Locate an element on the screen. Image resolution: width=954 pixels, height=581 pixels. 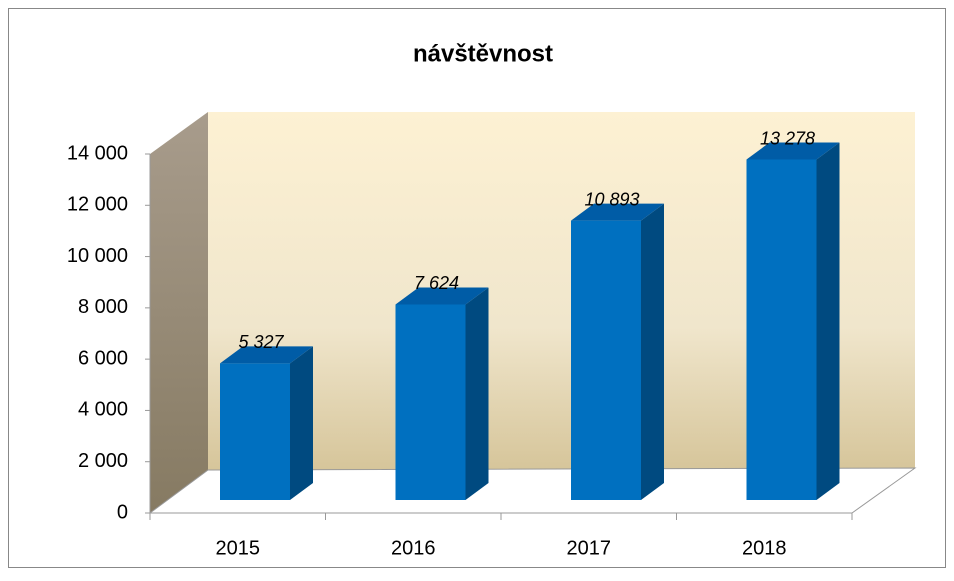
x-tick-label: 2015 is located at coordinates (238, 548).